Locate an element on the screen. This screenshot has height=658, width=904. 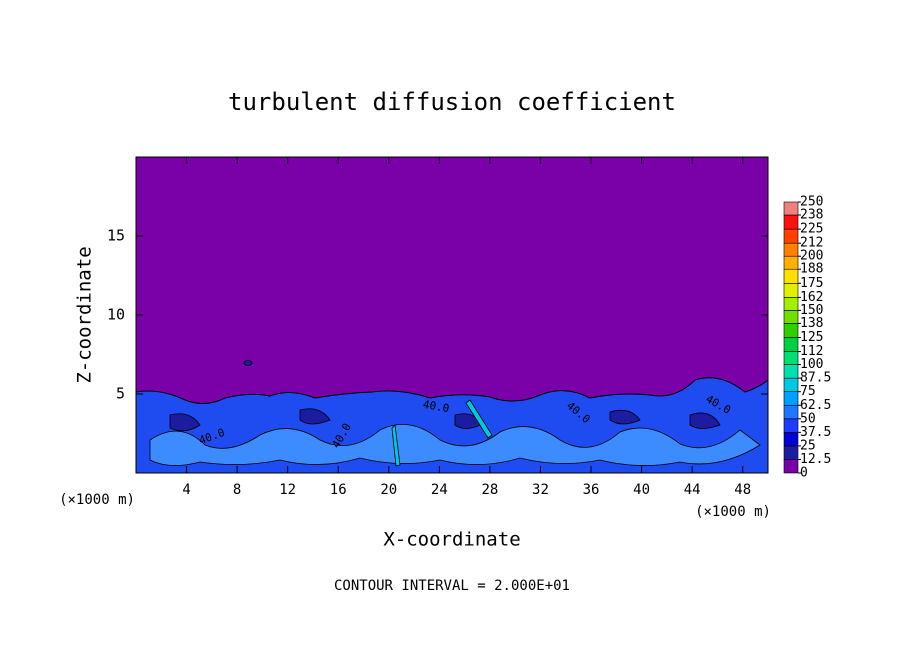
colorbar-label: 75 is located at coordinates (808, 391).